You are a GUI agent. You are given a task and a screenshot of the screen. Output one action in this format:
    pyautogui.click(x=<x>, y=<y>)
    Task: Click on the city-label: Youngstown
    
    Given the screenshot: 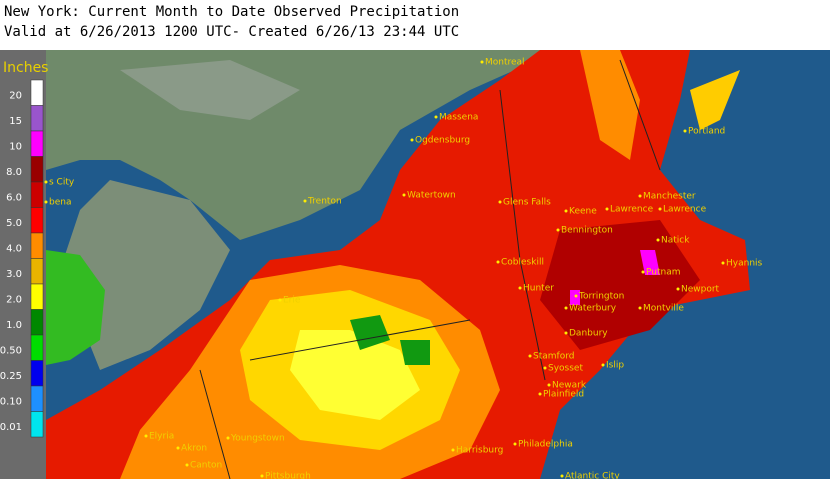 What is the action you would take?
    pyautogui.click(x=257, y=439)
    